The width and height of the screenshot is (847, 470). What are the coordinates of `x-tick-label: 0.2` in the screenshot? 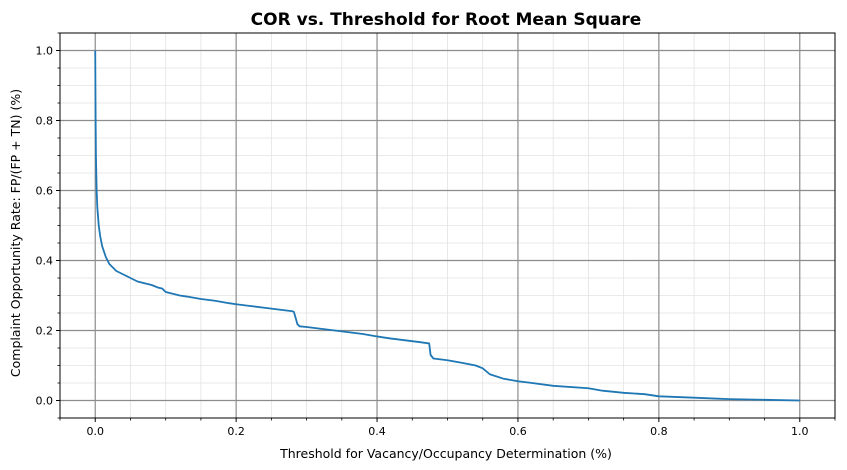 It's located at (236, 431).